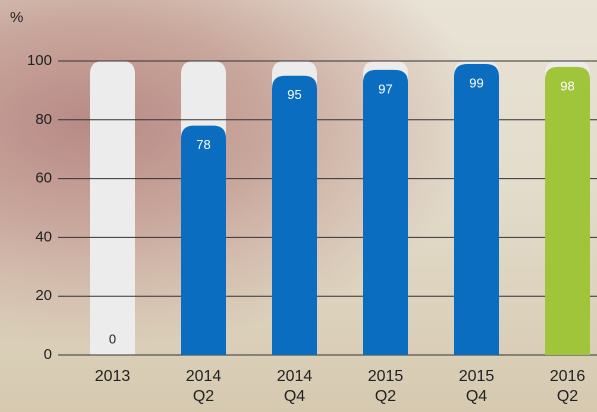 The height and width of the screenshot is (412, 597). I want to click on y-tick-label: 80, so click(43, 119).